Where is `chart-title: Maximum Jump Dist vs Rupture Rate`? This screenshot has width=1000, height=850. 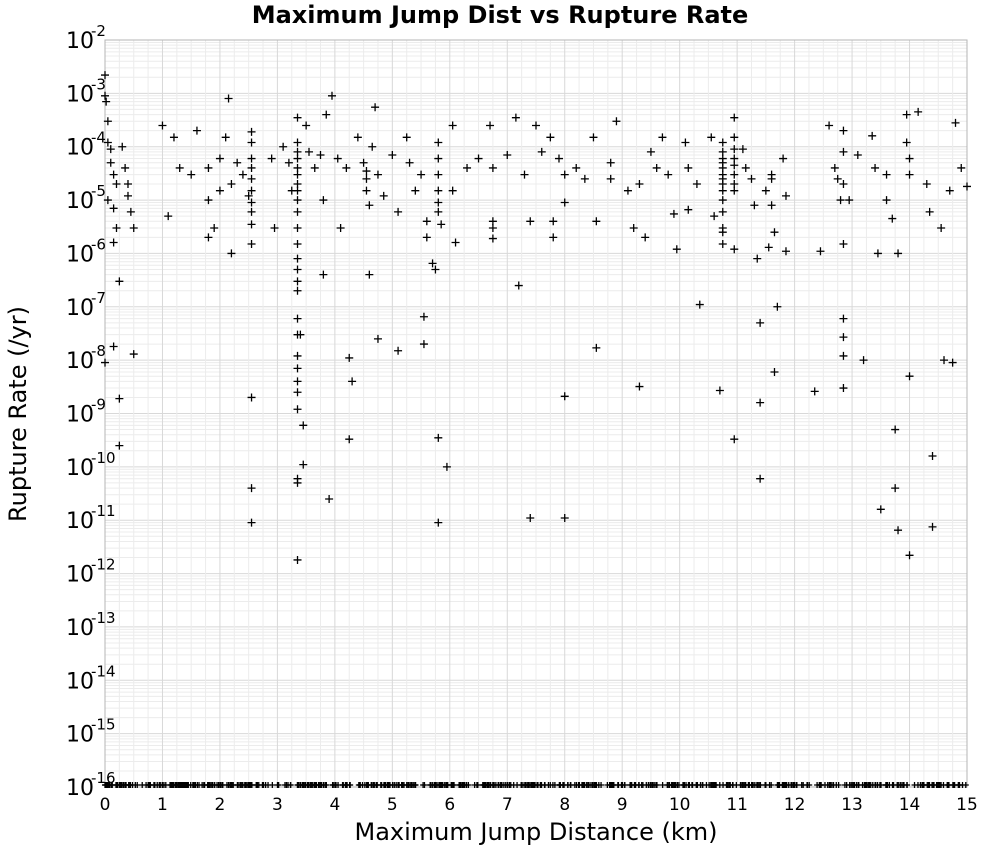 chart-title: Maximum Jump Dist vs Rupture Rate is located at coordinates (500, 15).